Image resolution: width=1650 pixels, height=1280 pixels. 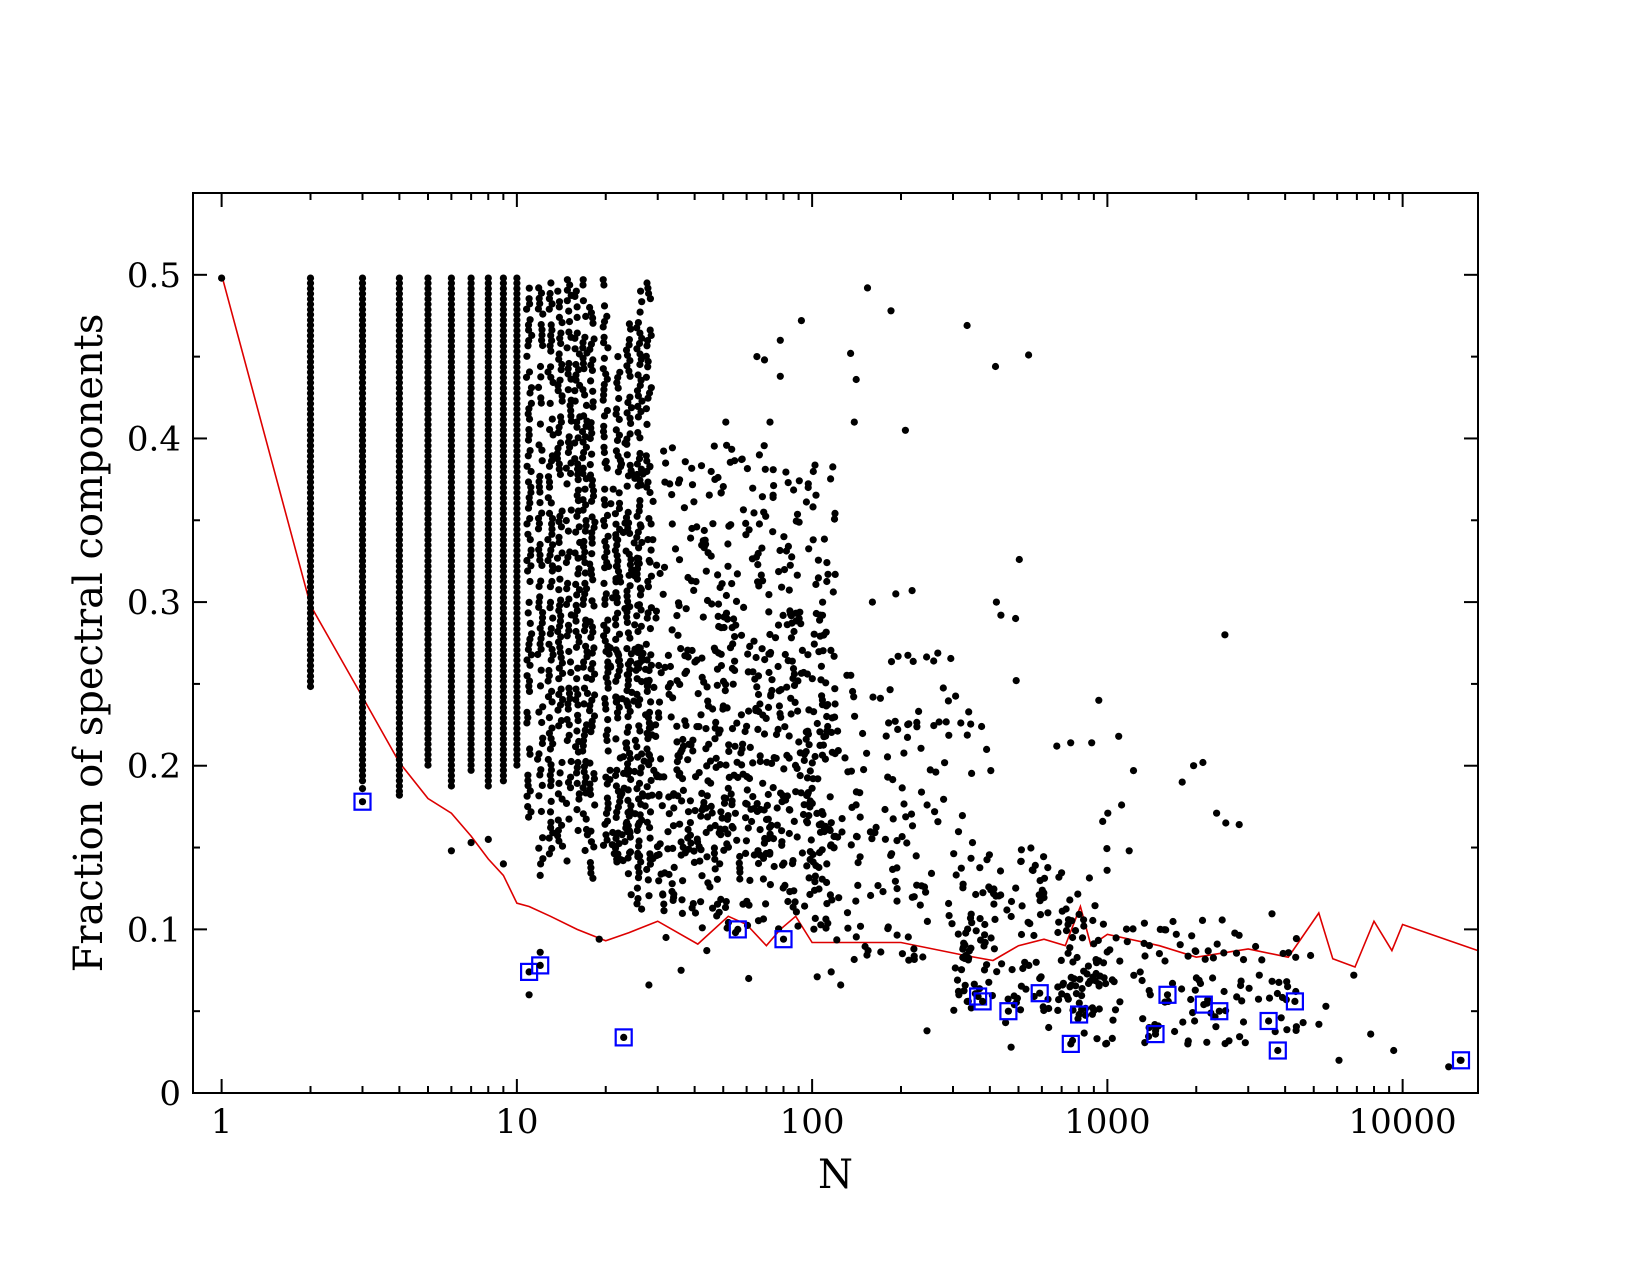 I want to click on highlighted-point-dot, so click(x=1008, y=1011).